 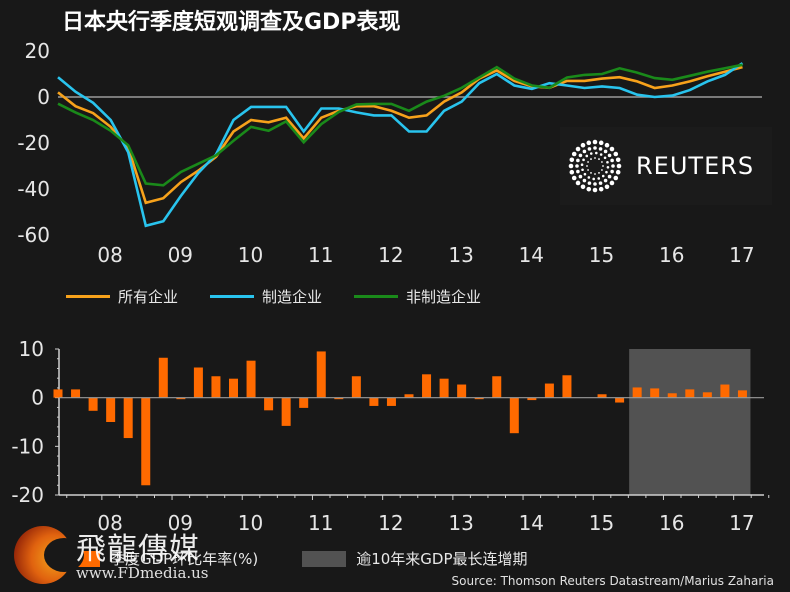 I want to click on line-x-tick-label: 17, so click(x=741, y=255).